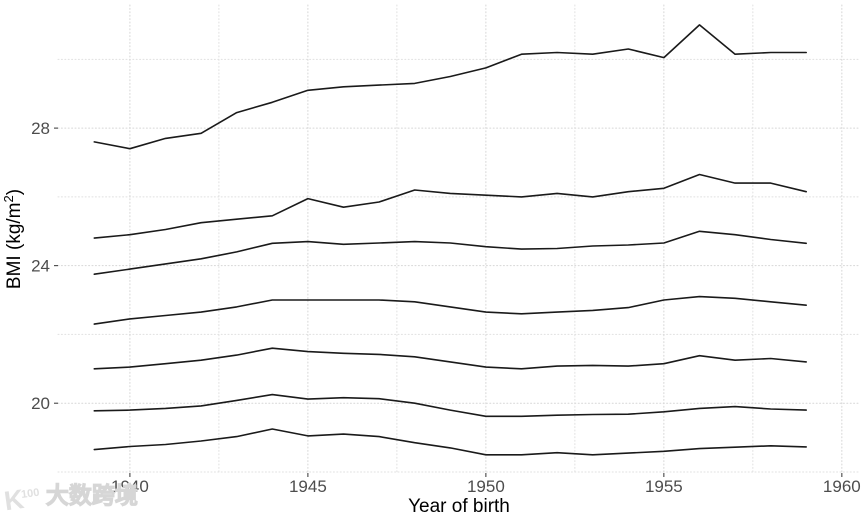 This screenshot has height=520, width=865. Describe the element at coordinates (450, 442) in the screenshot. I see `series-line-7-bottom` at that location.